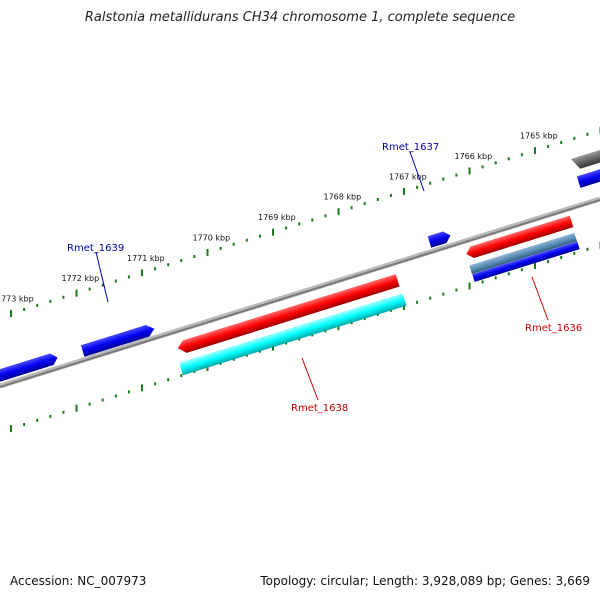  I want to click on scale-tick-label: 1769 kbp, so click(277, 217).